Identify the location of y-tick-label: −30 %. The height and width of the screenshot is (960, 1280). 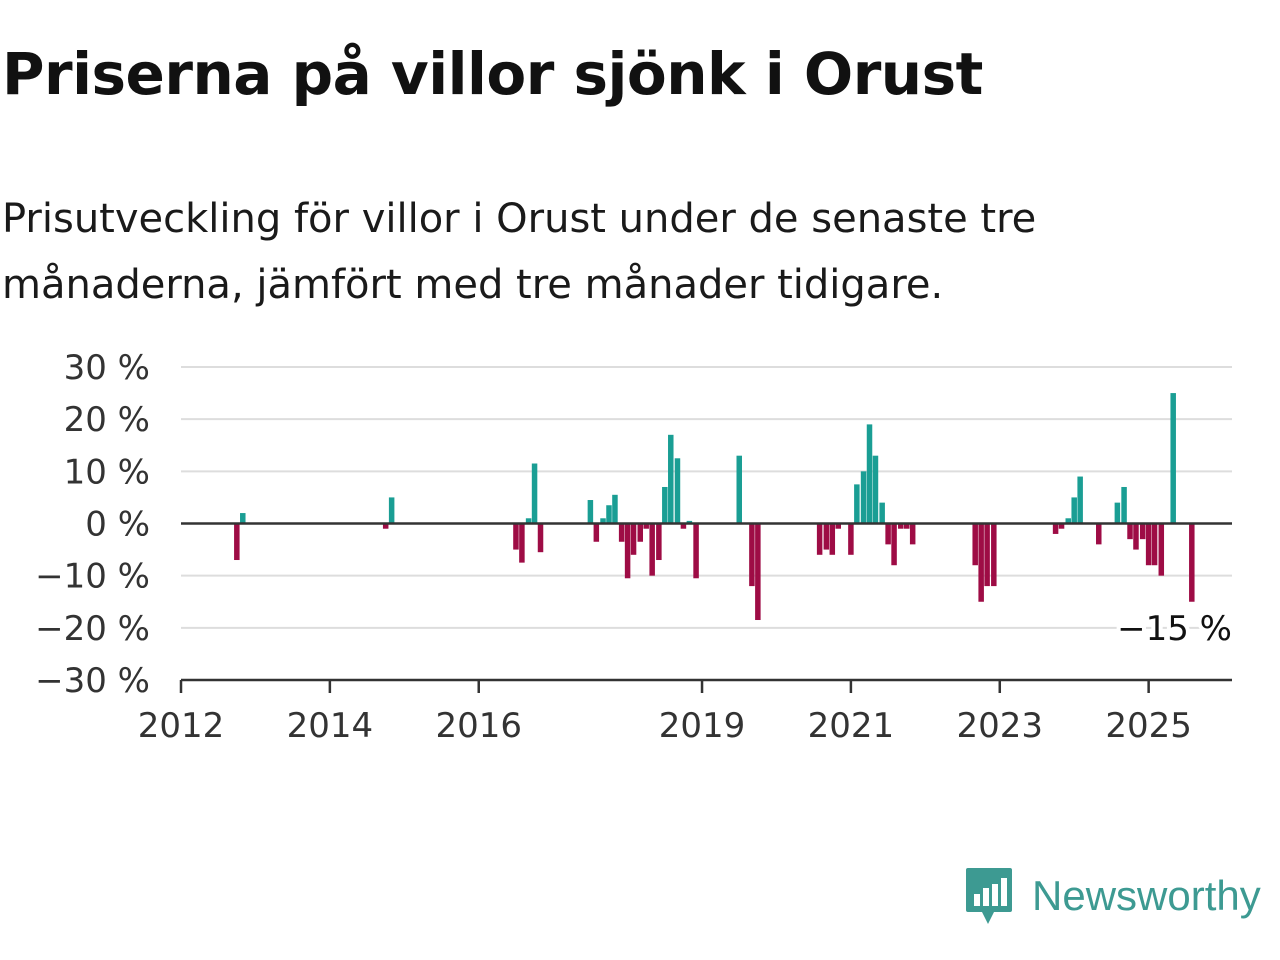
(92, 681).